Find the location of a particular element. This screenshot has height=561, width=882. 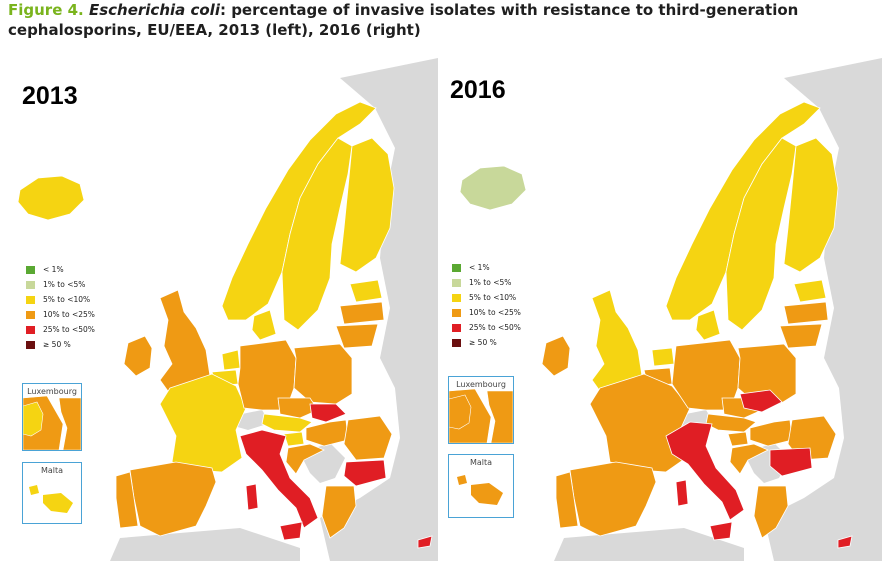

year-label-2013: 2013 is located at coordinates (50, 96).